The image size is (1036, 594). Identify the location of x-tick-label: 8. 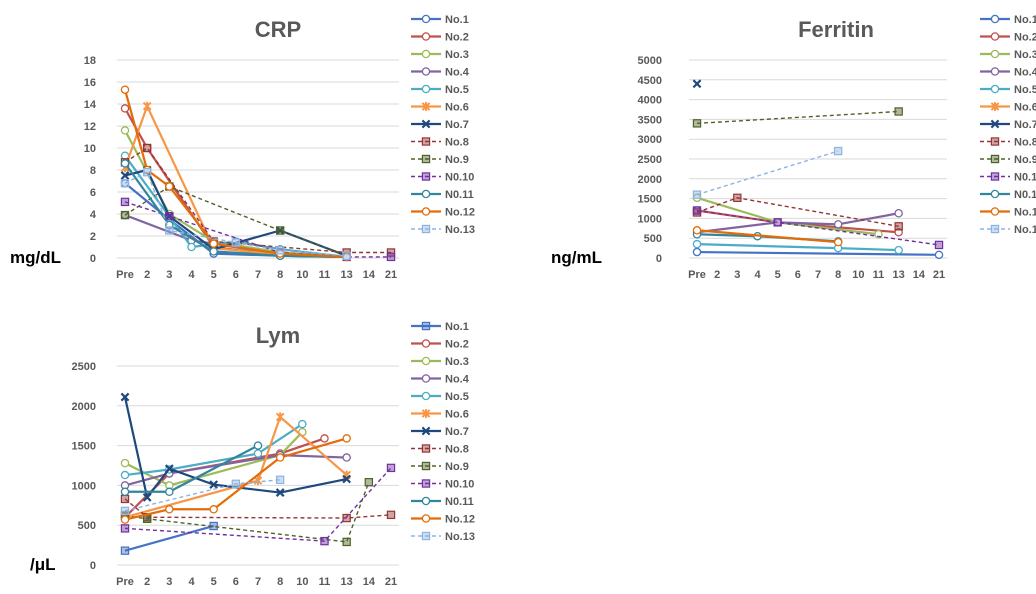
(280, 275).